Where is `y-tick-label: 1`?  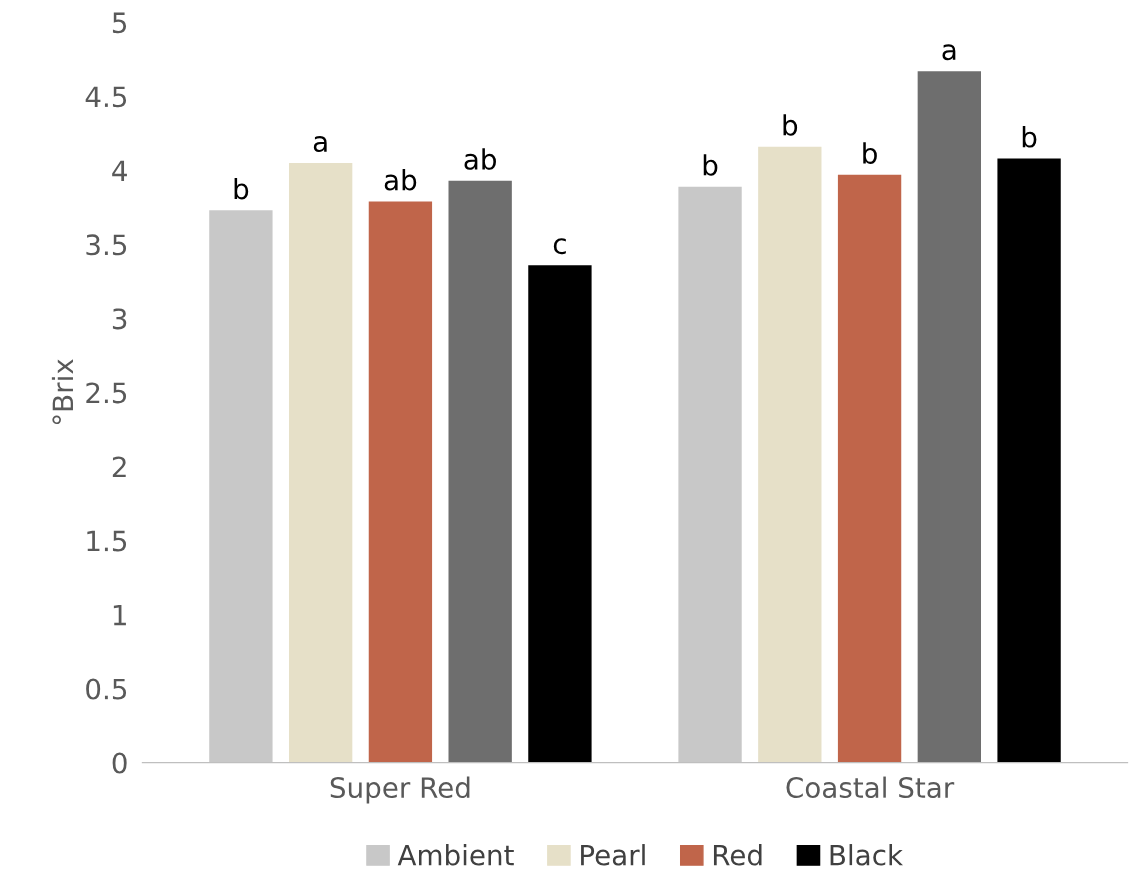
y-tick-label: 1 is located at coordinates (119, 615).